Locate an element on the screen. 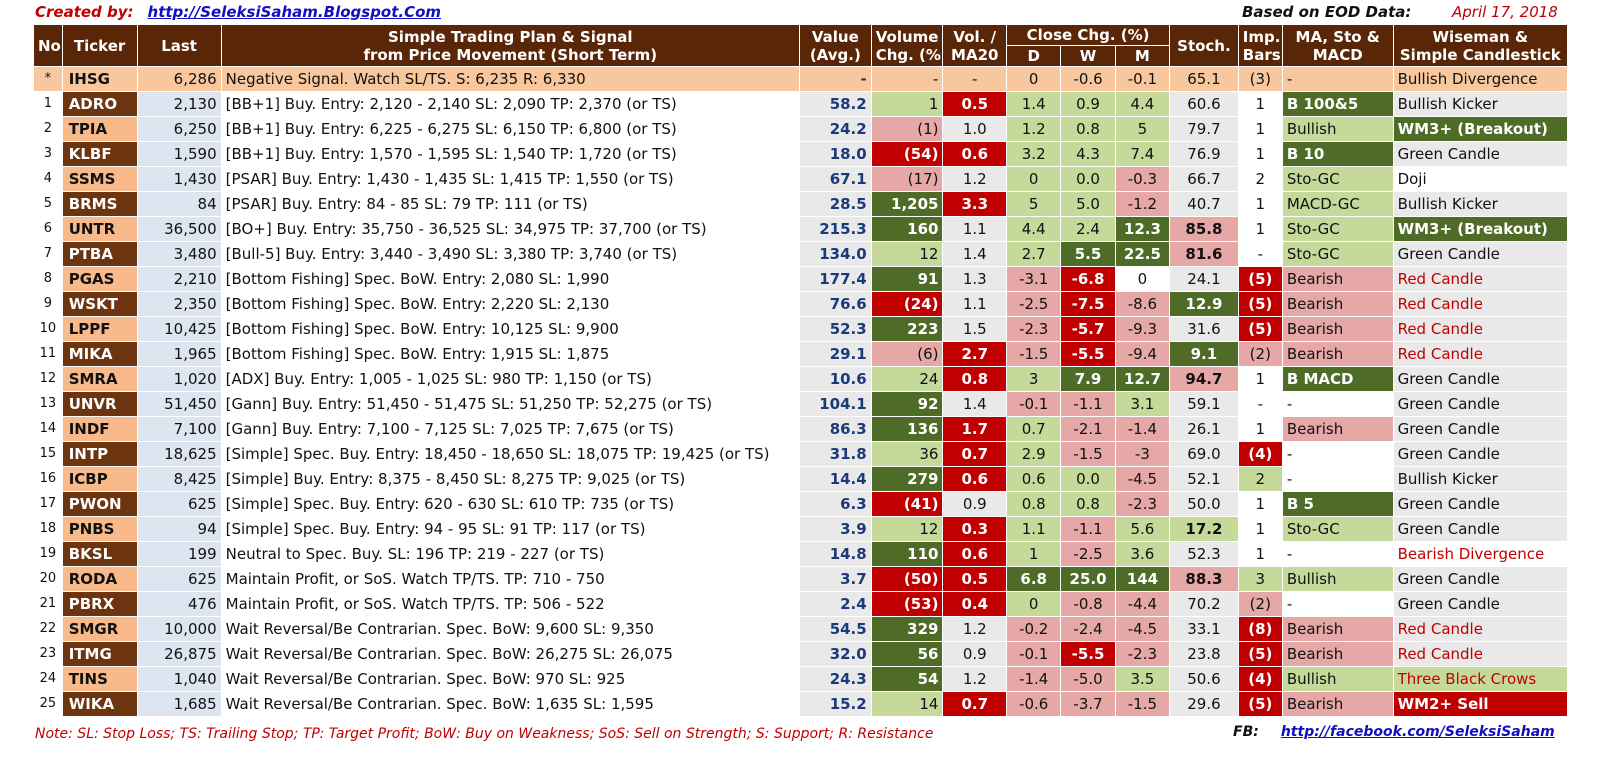 The height and width of the screenshot is (761, 1600). cell-stoch: 26.1 is located at coordinates (1204, 429).